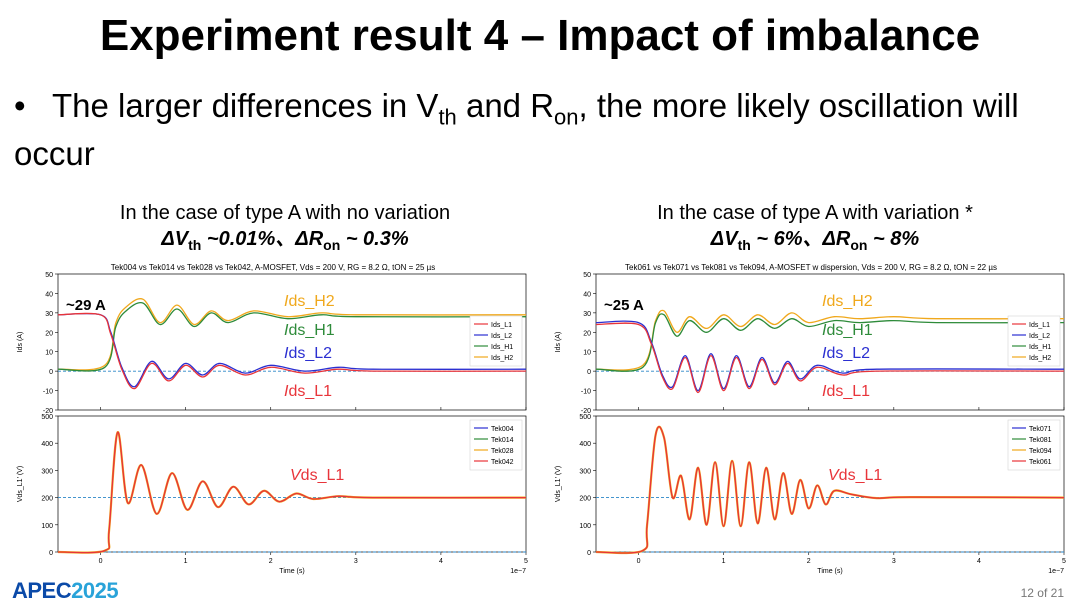  I want to click on logo-text-apec: APEC, so click(42, 590).